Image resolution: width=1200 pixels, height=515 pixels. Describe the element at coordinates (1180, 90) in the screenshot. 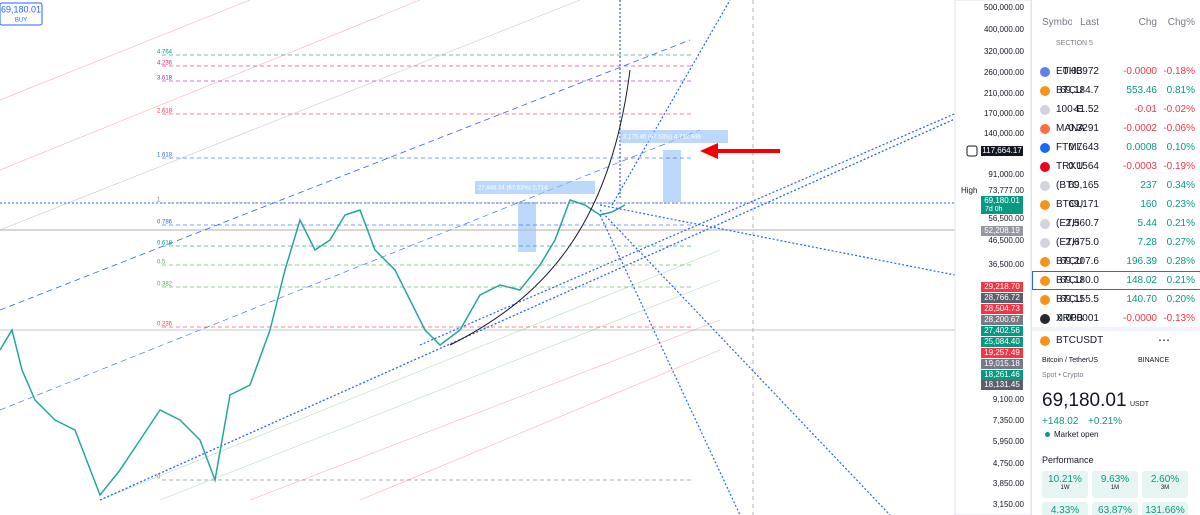

I see `change-pct: 0.81%` at that location.